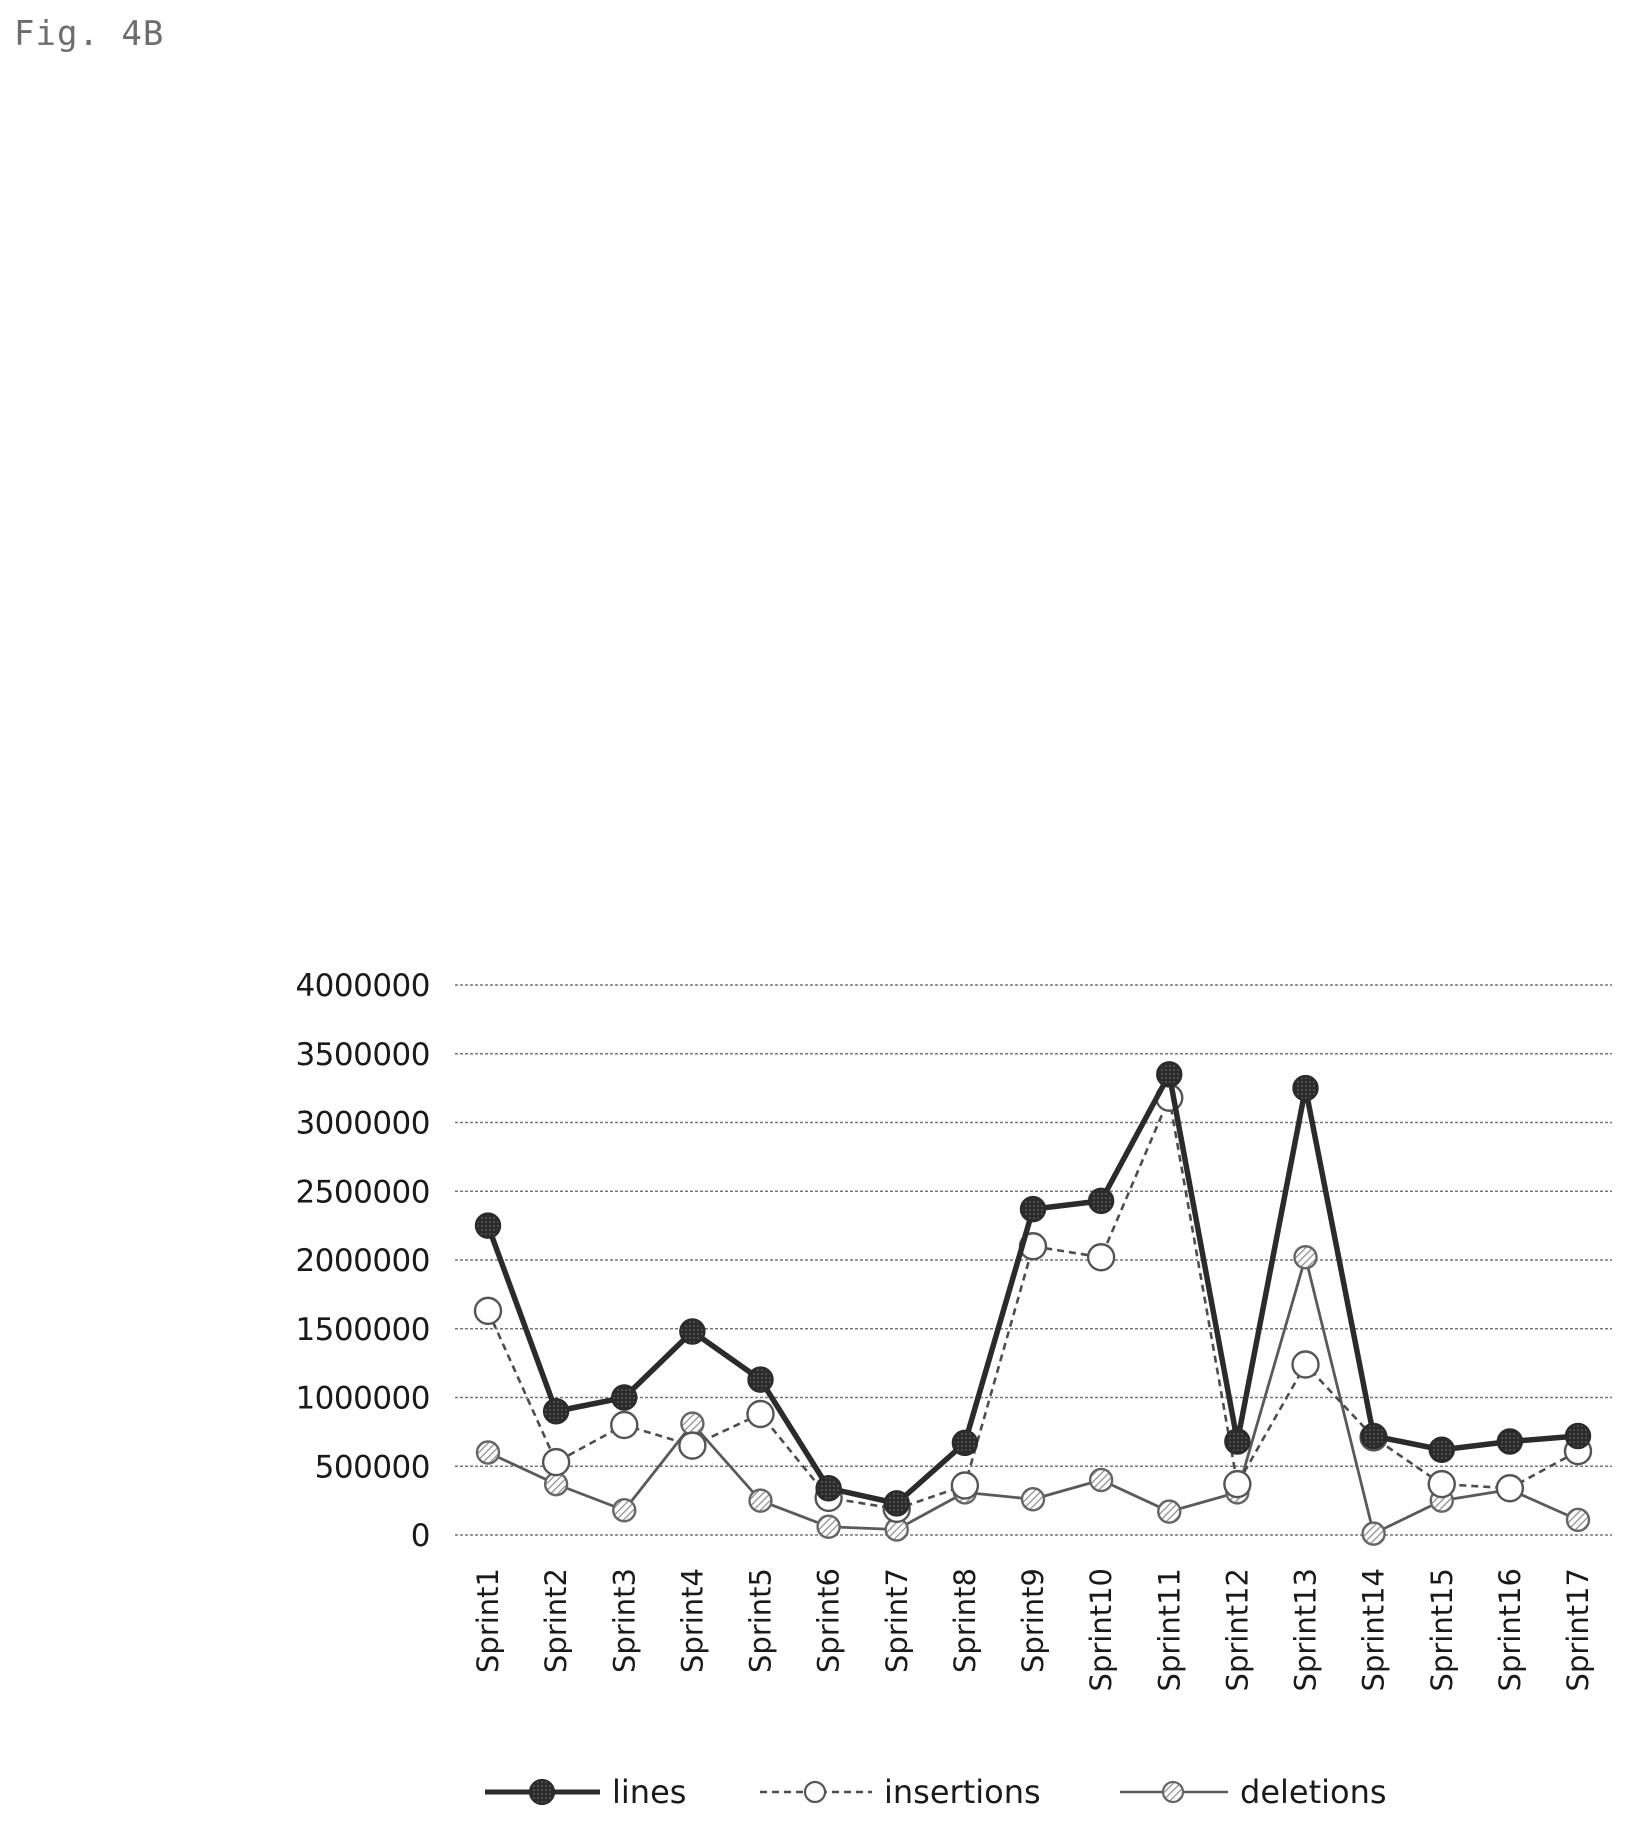 The height and width of the screenshot is (1829, 1636). What do you see at coordinates (1173, 1792) in the screenshot?
I see `legend-marker-deletions` at bounding box center [1173, 1792].